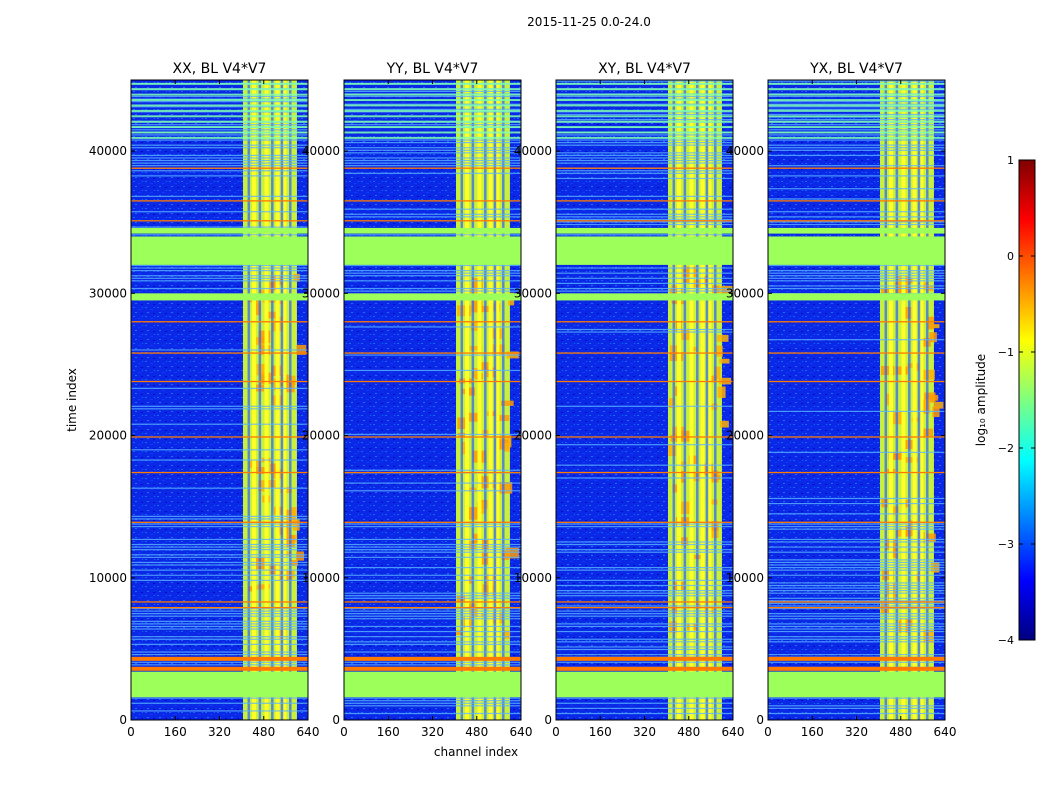  I want to click on colorbar: 1 0 −1 −2 −3 −4 log₁₀ amplitude, so click(1005, 400).